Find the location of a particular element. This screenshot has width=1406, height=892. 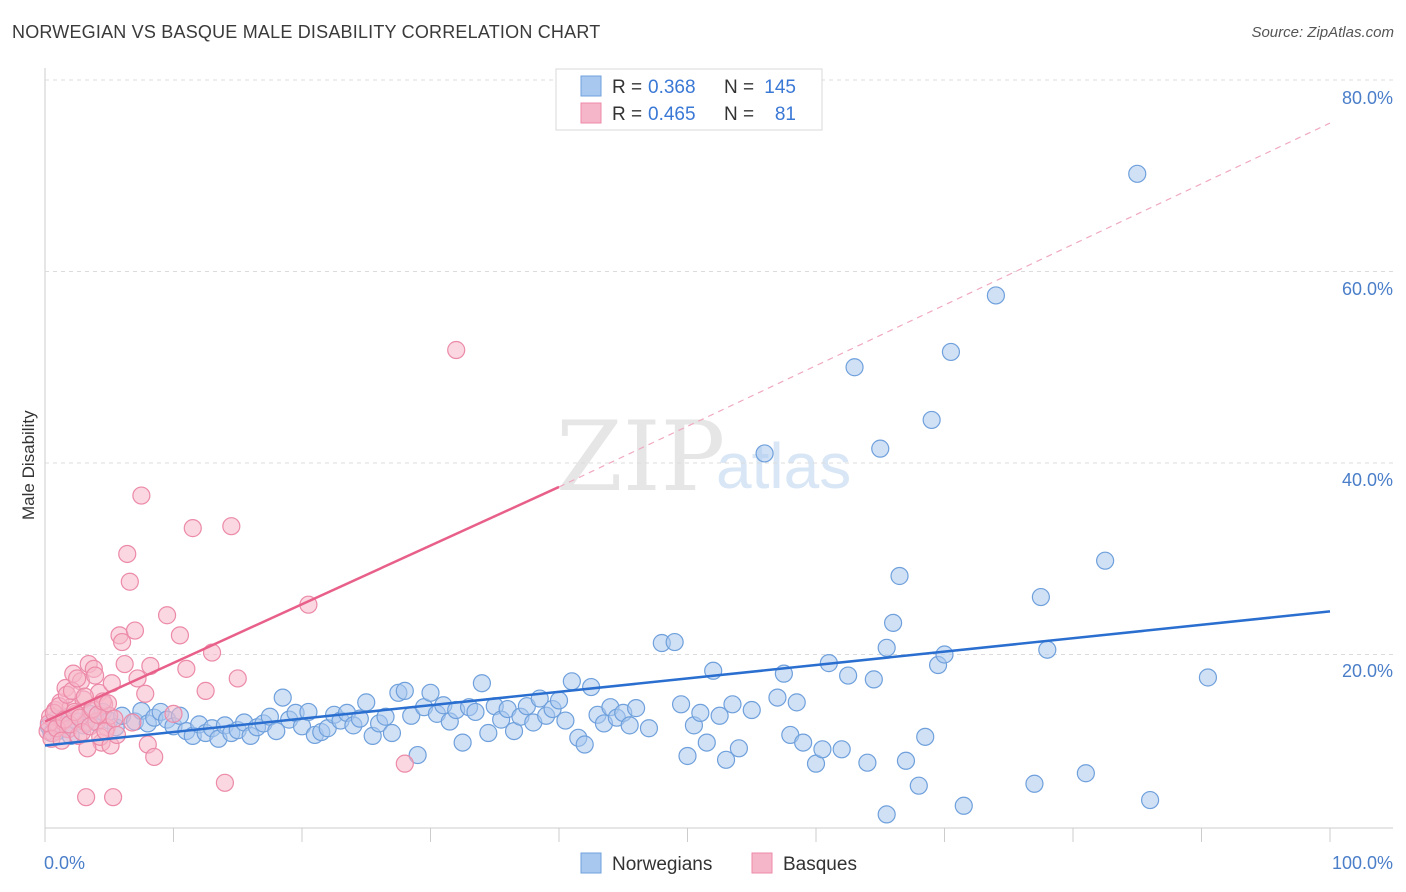

watermark-atlas: atlas is located at coordinates (783, 466).